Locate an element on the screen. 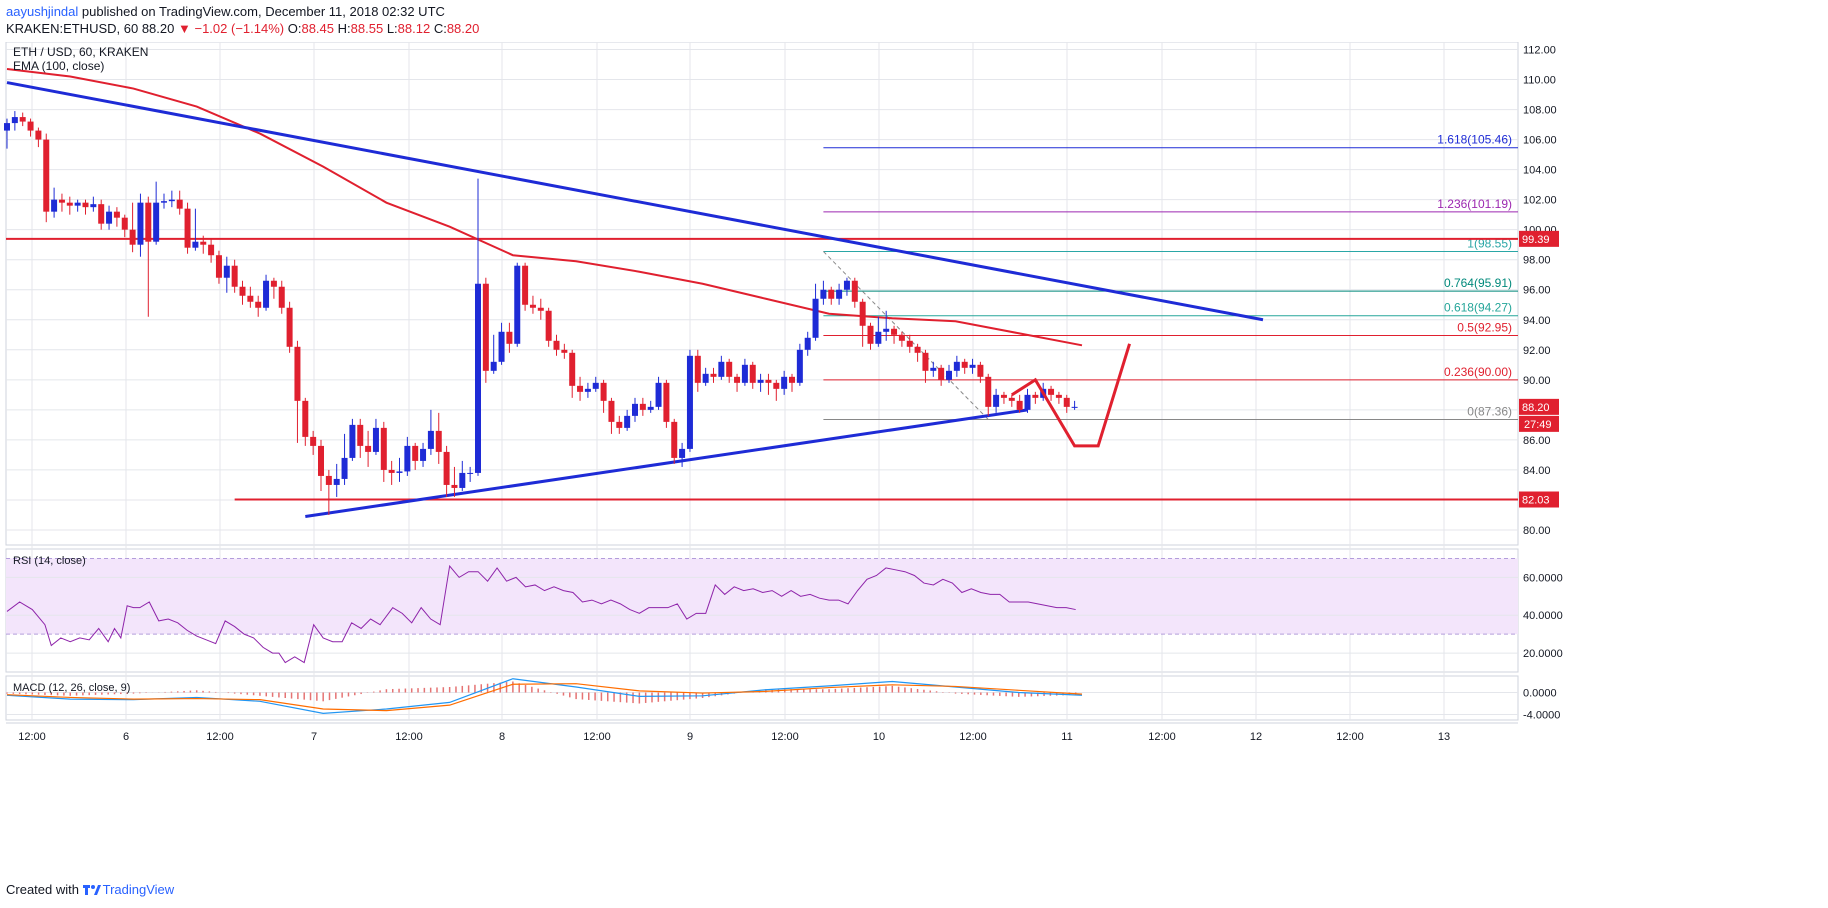 This screenshot has height=908, width=1828. macd-tick-label: -4.0000 is located at coordinates (1541, 716).